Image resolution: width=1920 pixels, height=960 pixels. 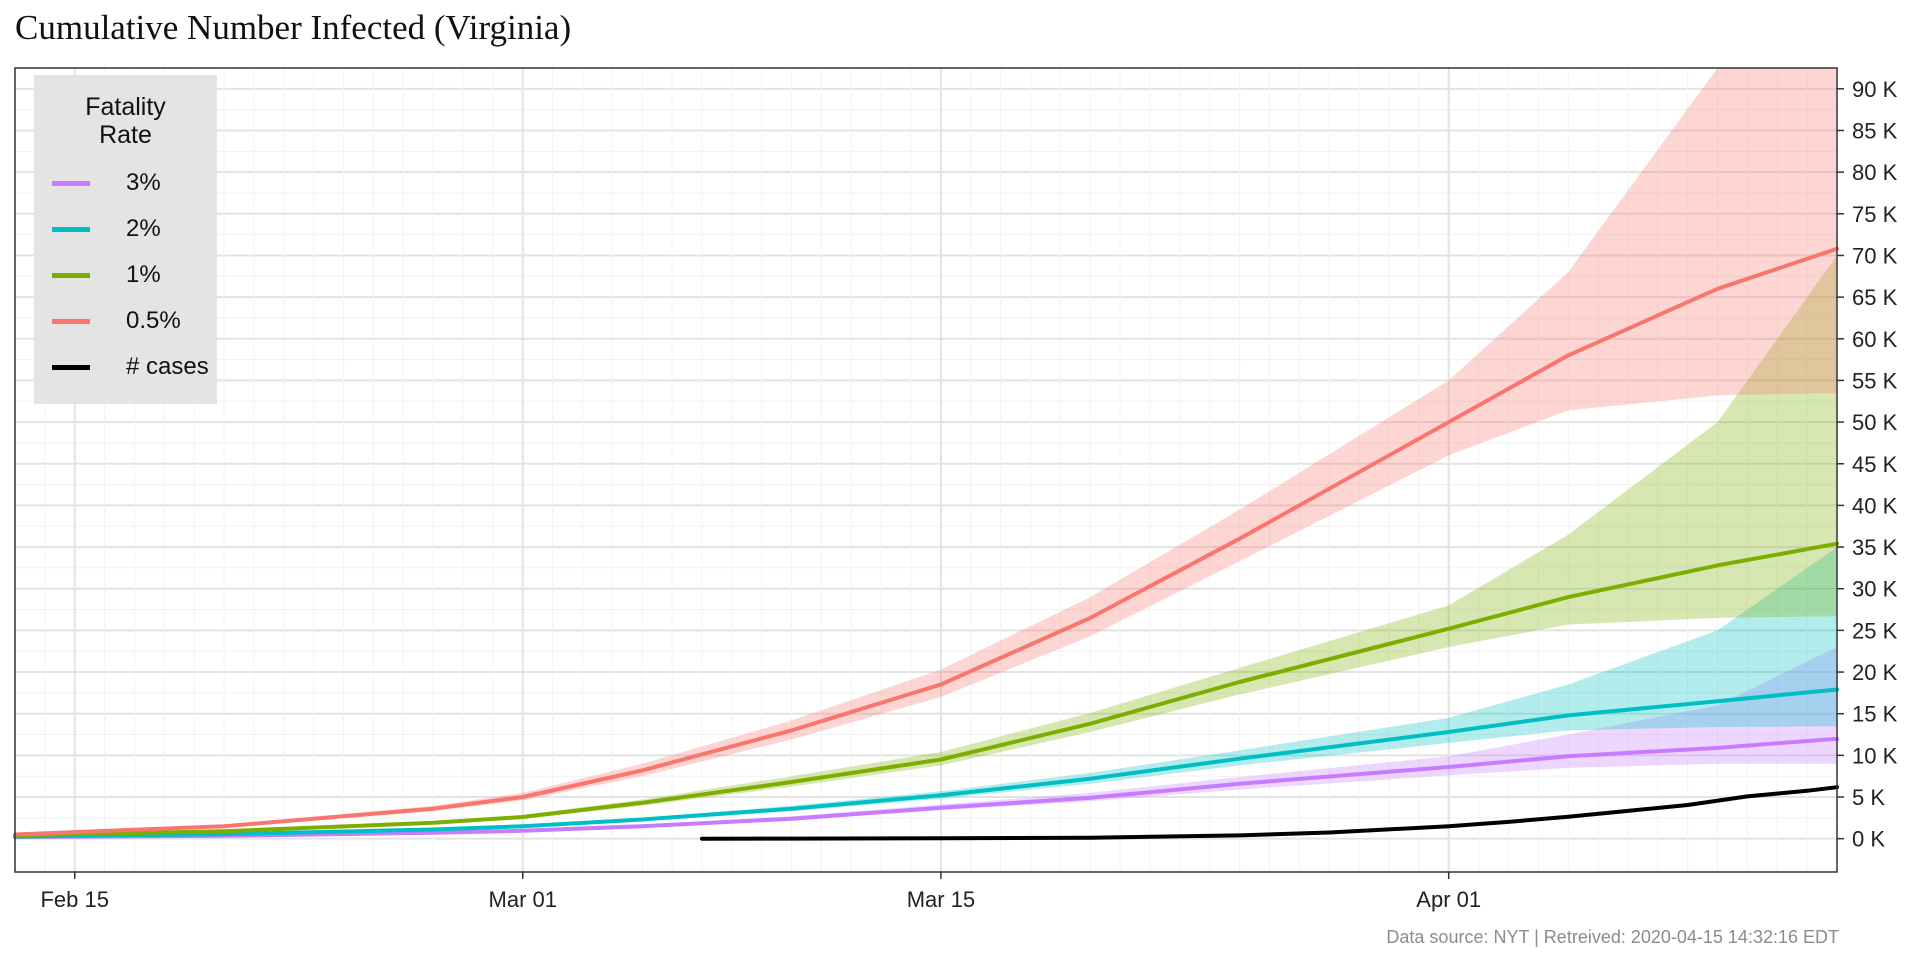 What do you see at coordinates (1868, 797) in the screenshot?
I see `y-tick-label: 5 K` at bounding box center [1868, 797].